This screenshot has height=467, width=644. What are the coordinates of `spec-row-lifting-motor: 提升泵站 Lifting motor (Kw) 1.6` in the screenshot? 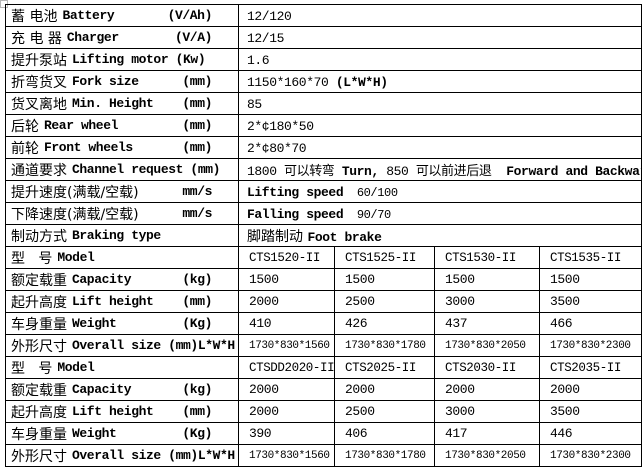 It's located at (324, 59).